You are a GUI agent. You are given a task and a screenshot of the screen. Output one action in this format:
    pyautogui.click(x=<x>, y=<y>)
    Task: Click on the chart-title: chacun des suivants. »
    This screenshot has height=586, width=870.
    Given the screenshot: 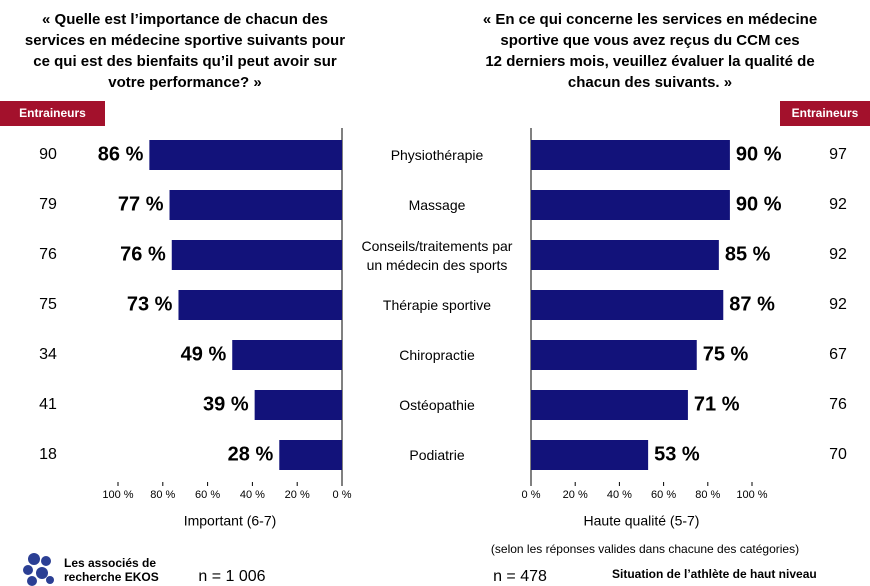 What is the action you would take?
    pyautogui.click(x=650, y=82)
    